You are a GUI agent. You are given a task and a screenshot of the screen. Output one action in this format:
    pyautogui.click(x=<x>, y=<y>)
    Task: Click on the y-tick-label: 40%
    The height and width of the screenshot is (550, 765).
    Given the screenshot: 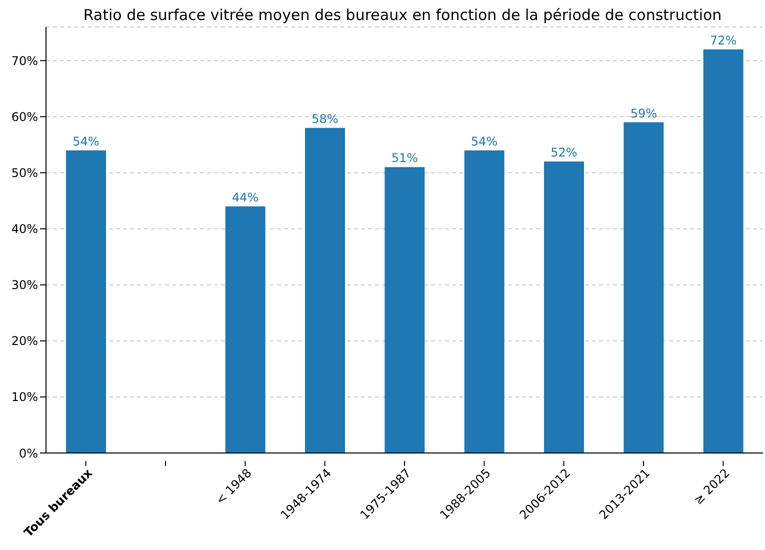 What is the action you would take?
    pyautogui.click(x=24, y=229)
    